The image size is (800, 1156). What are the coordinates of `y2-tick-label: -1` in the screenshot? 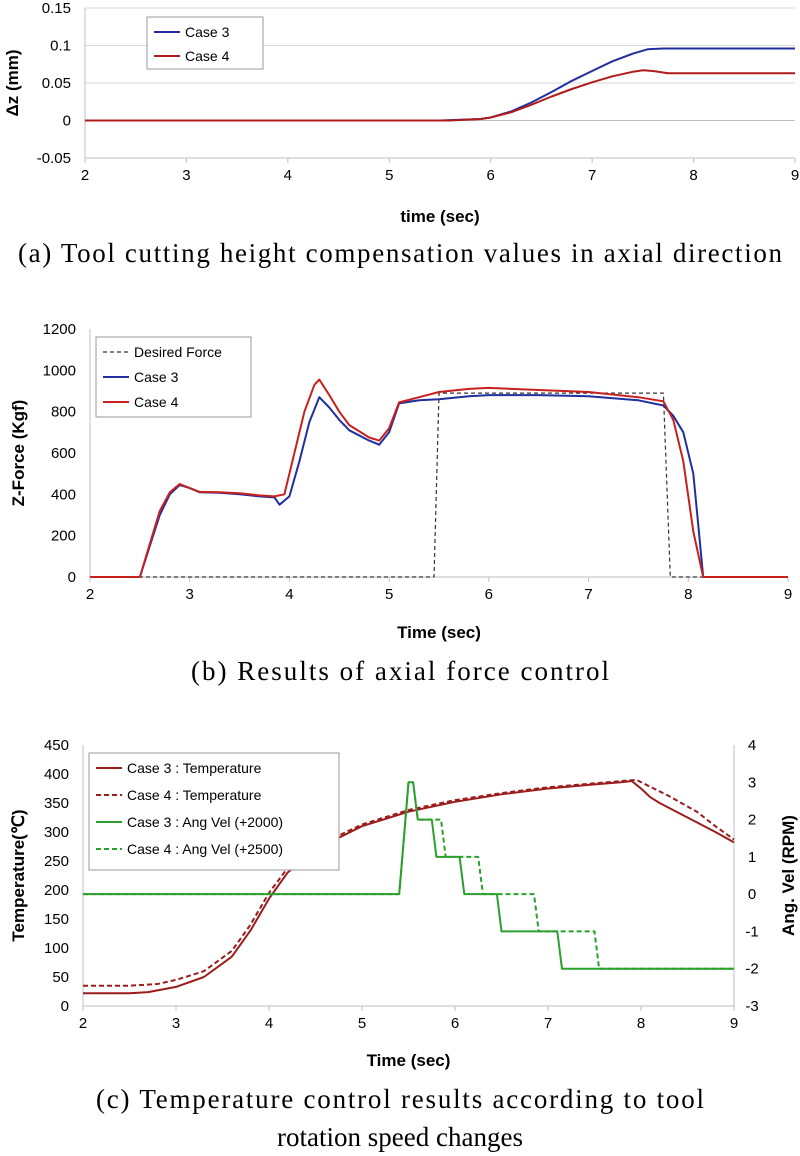 It's located at (751, 931).